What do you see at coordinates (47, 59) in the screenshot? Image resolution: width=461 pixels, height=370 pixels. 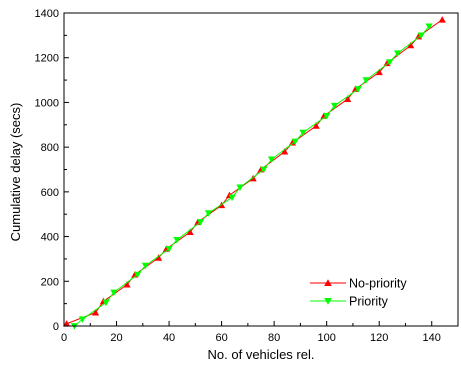 I see `y-tick-label: 1200` at bounding box center [47, 59].